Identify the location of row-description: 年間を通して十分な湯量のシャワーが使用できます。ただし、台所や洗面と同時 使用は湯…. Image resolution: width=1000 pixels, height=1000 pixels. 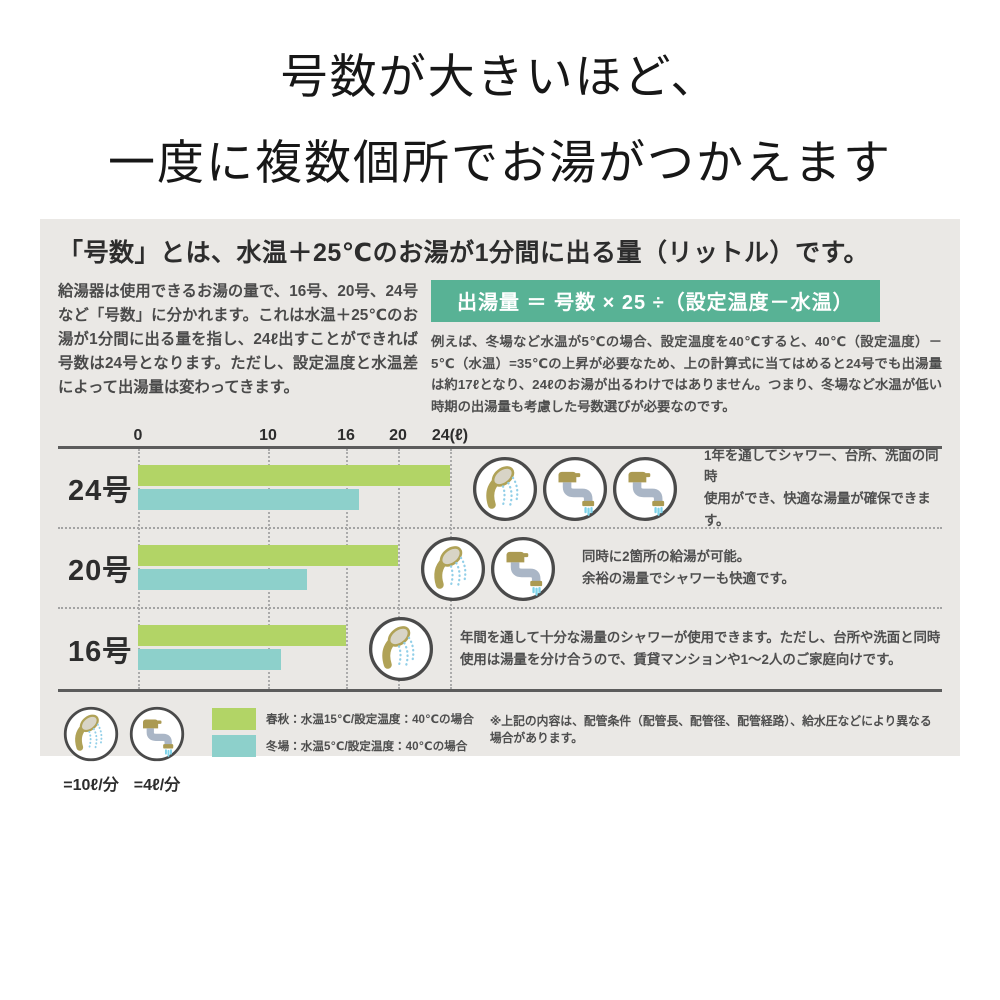
(700, 649).